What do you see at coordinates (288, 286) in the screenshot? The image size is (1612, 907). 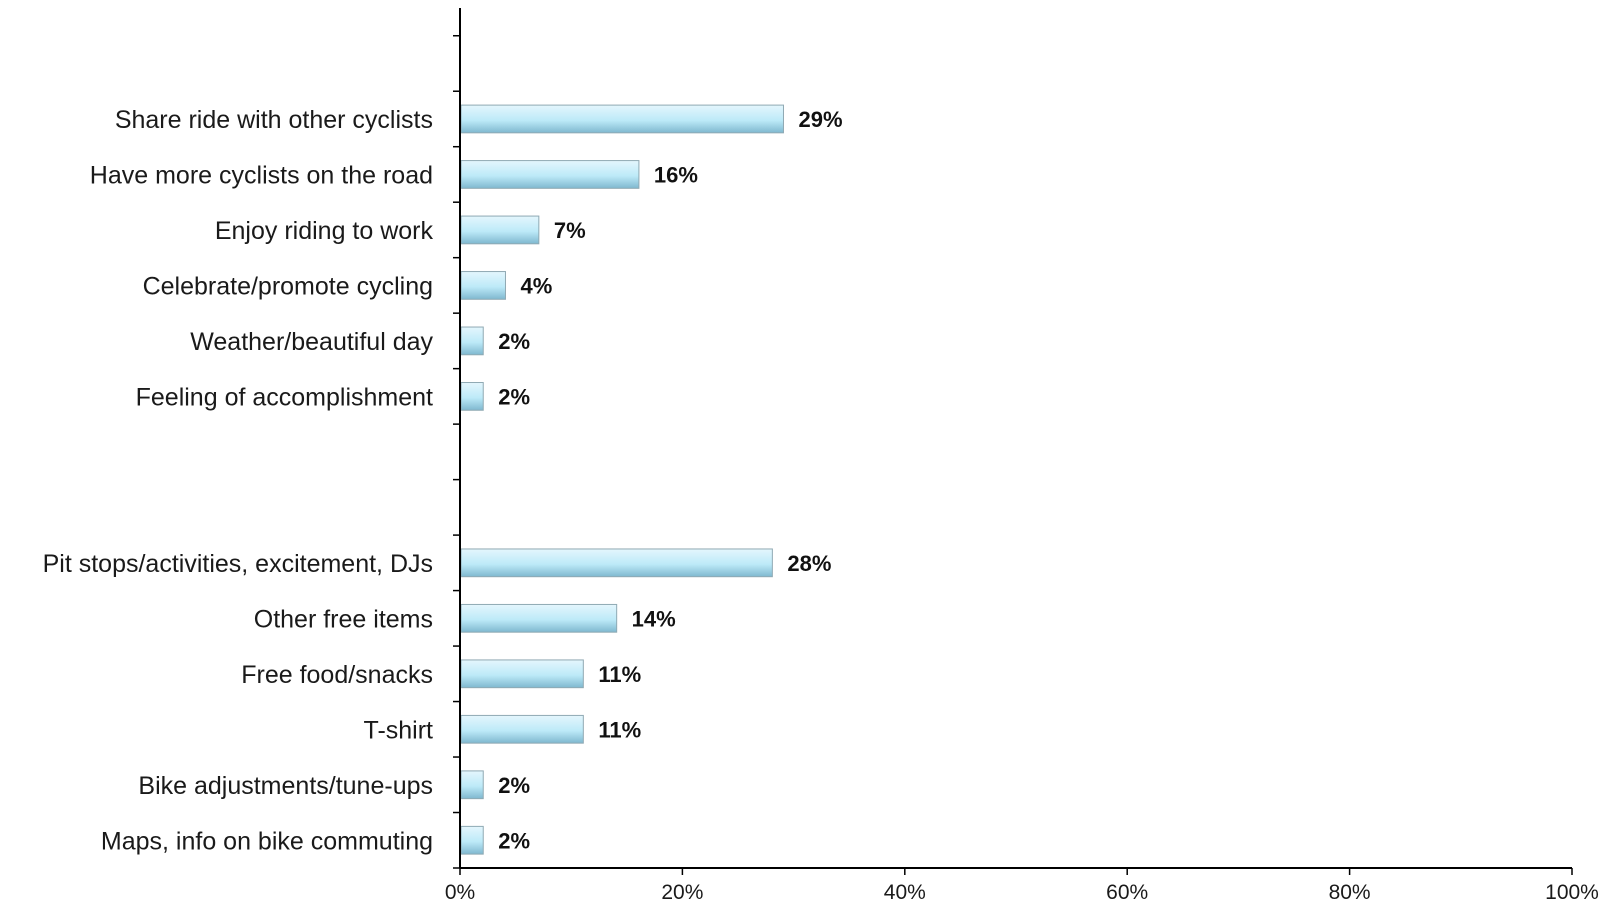 I see `category-label: Celebrate/promote cycling` at bounding box center [288, 286].